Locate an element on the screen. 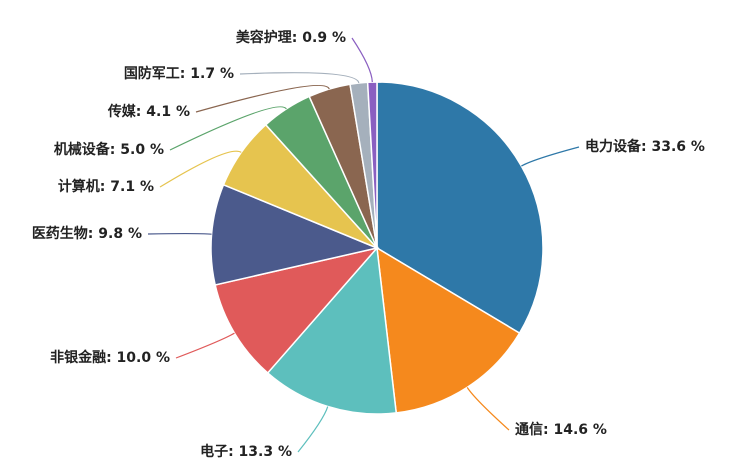 Image resolution: width=736 pixels, height=476 pixels. data-label: 电力设备: 33.6 % is located at coordinates (645, 146).